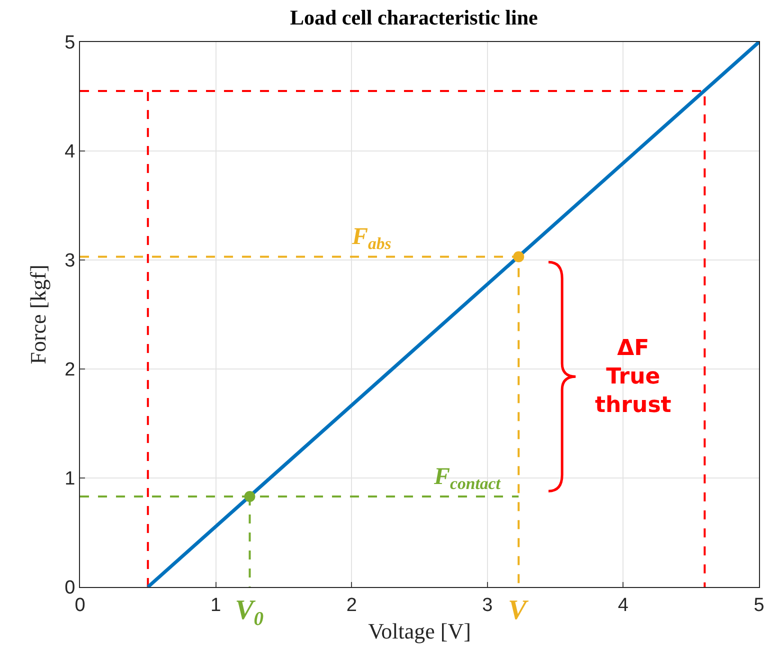 This screenshot has width=781, height=665. What do you see at coordinates (216, 605) in the screenshot?
I see `x-tick-label: 1` at bounding box center [216, 605].